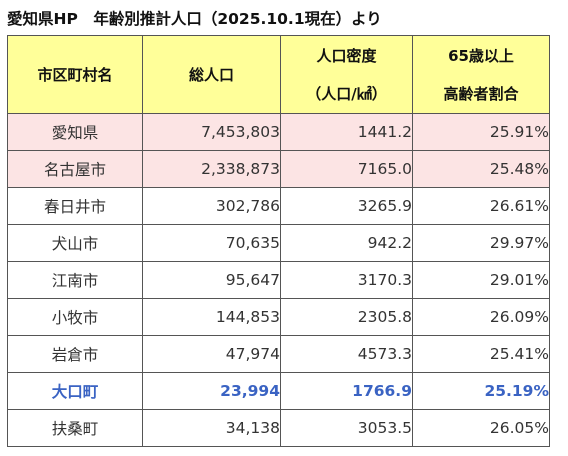  I want to click on row-elderly: 25.19%, so click(481, 391).